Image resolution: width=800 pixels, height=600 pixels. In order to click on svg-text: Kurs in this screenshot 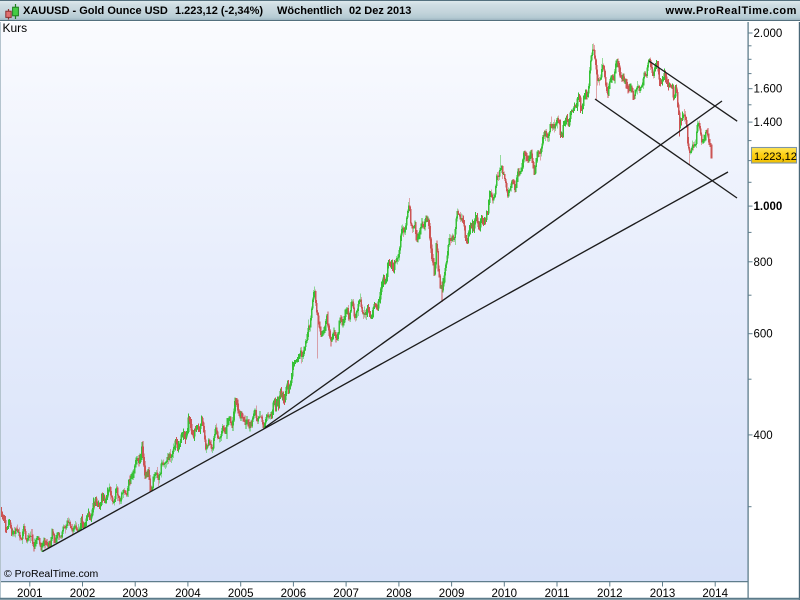, I will do `click(15, 28)`.